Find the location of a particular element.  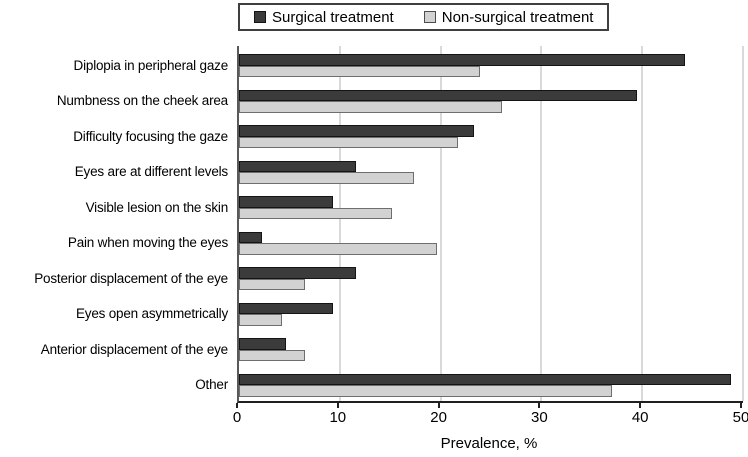

non-surgical-swatch-icon is located at coordinates (429, 17).